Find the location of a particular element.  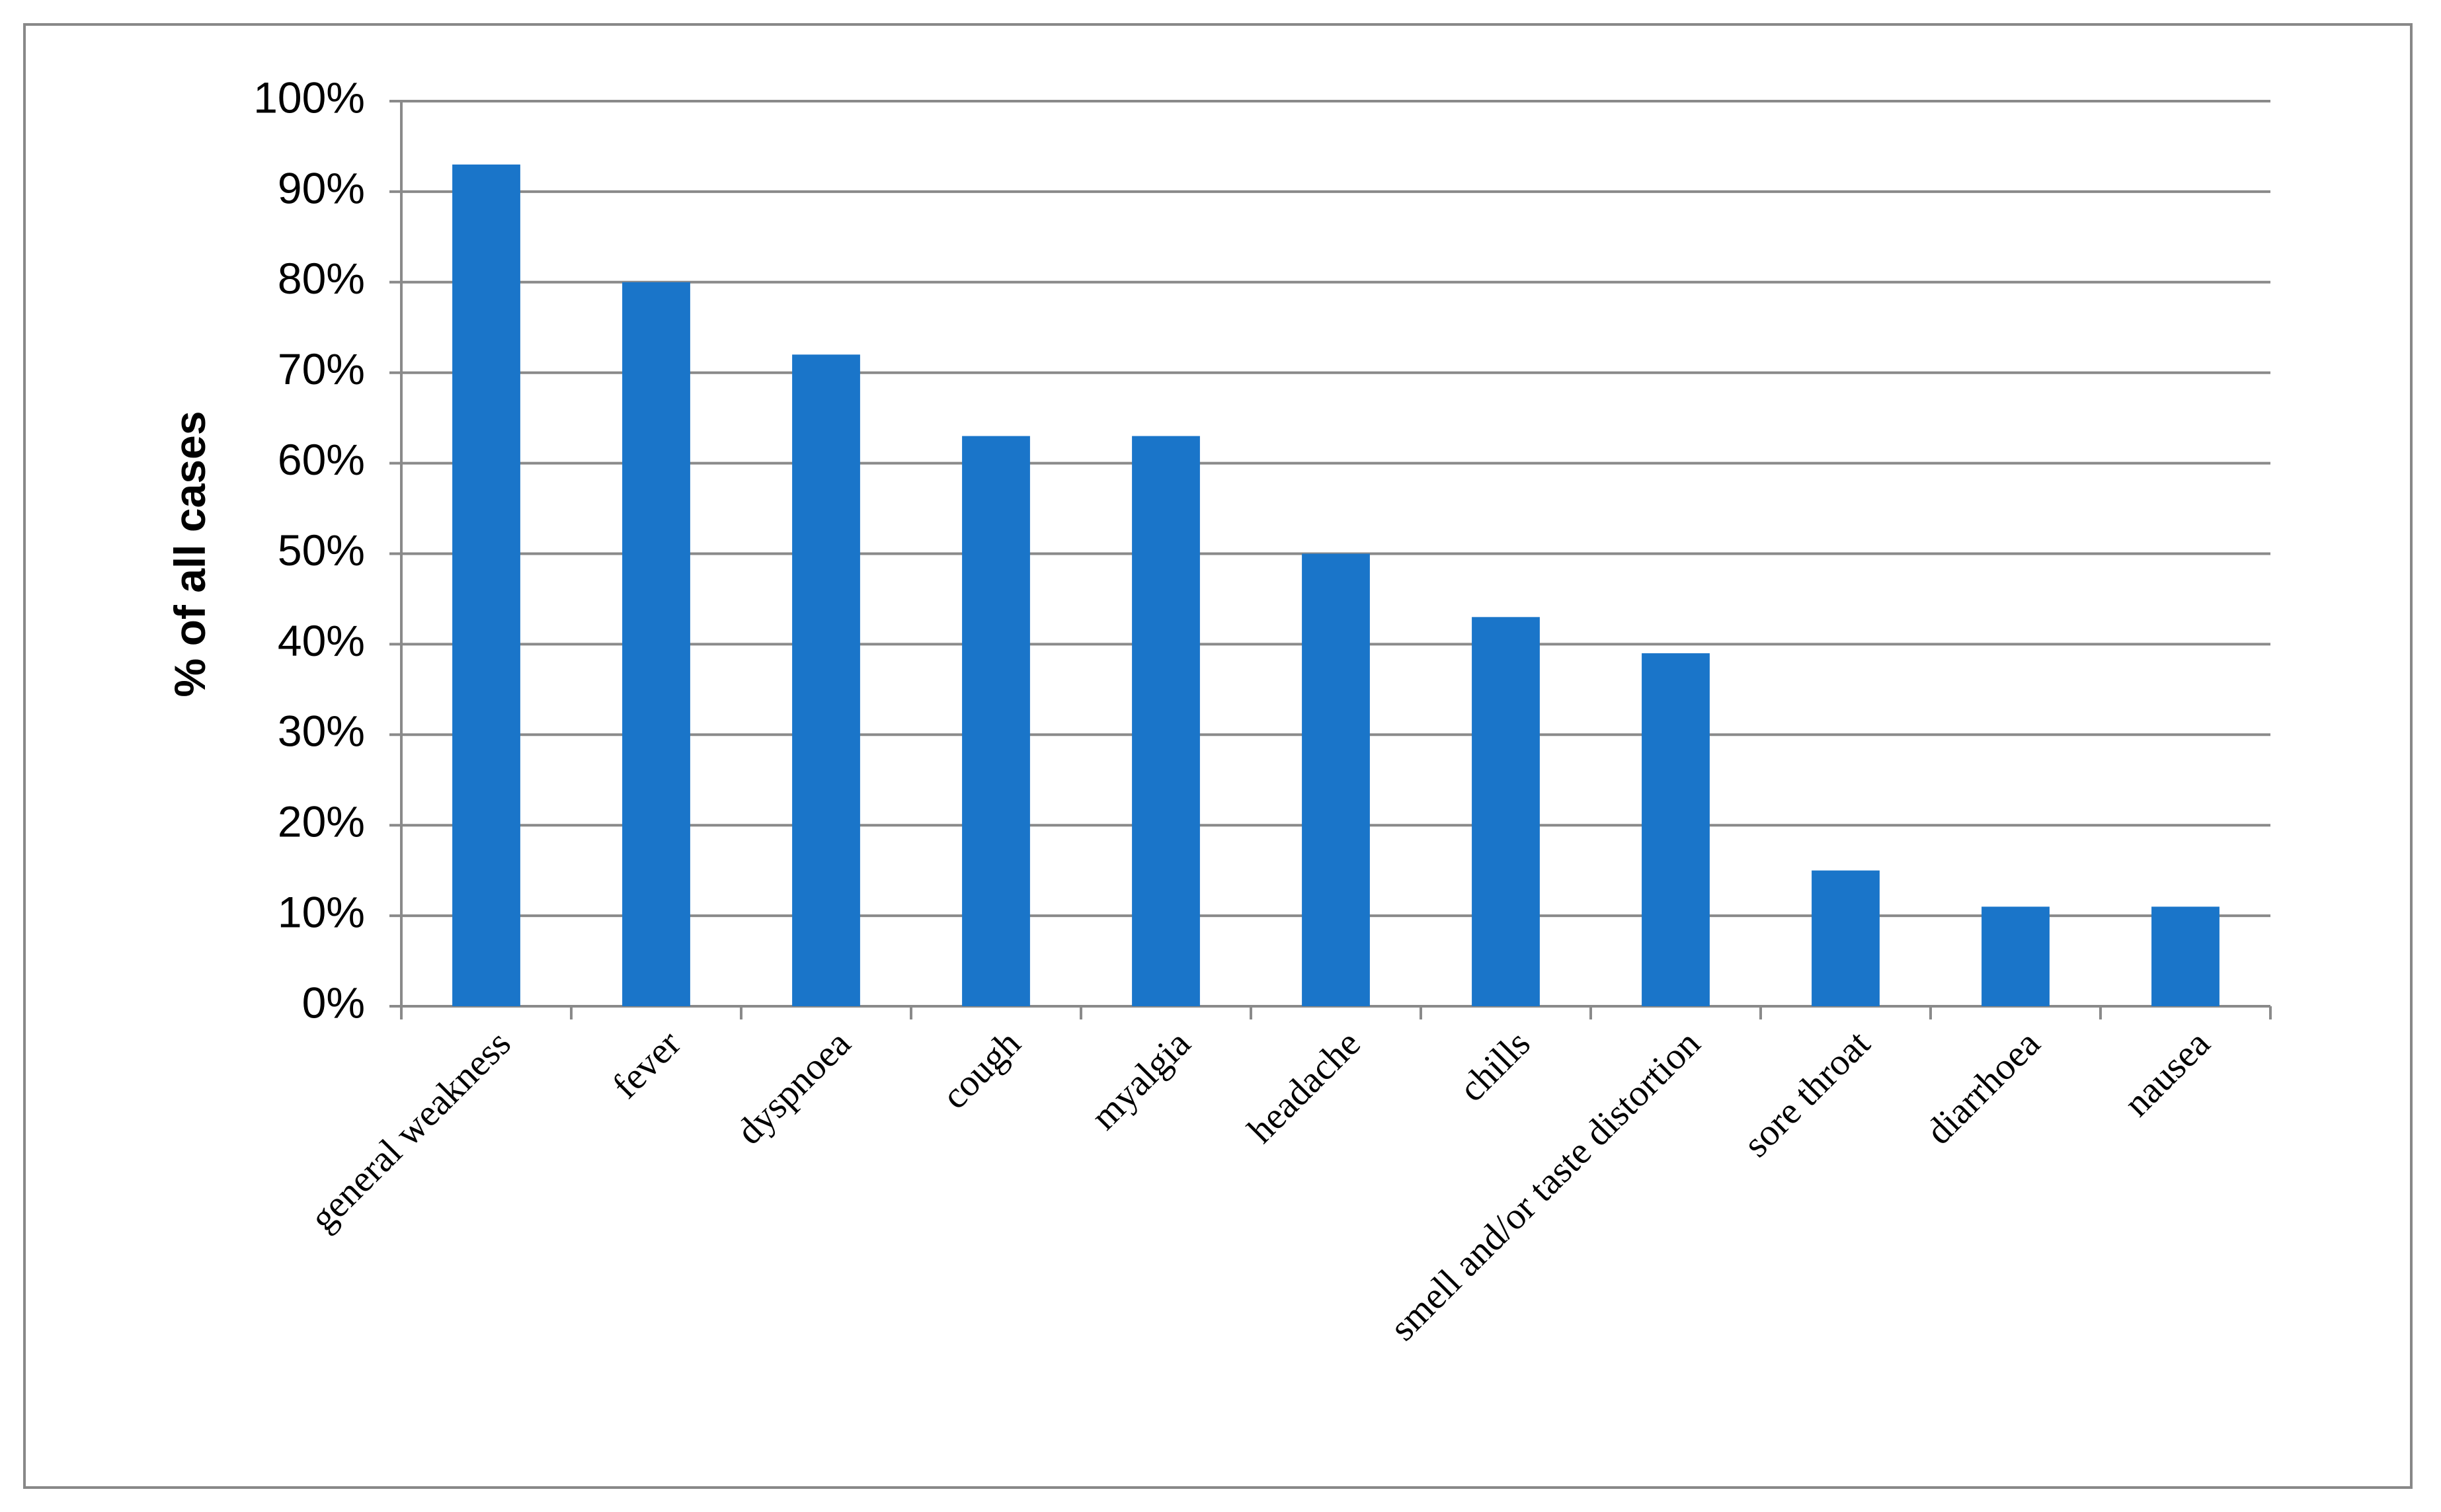

y-tick-label: 0% is located at coordinates (333, 1003).